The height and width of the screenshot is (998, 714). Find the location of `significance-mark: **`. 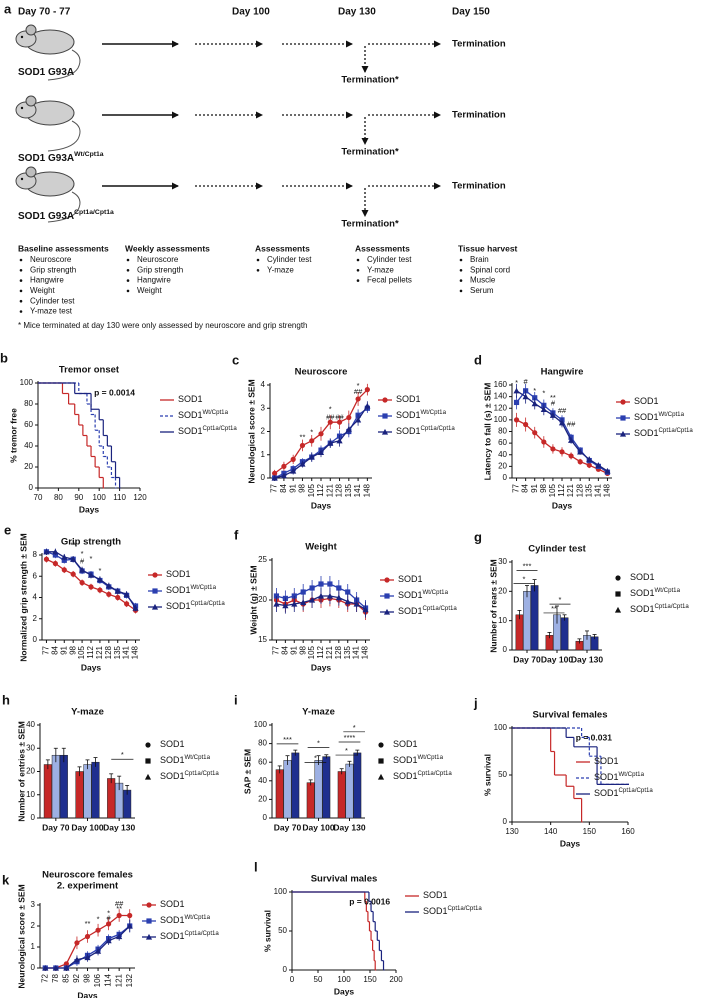

significance-mark: ** is located at coordinates (119, 908).